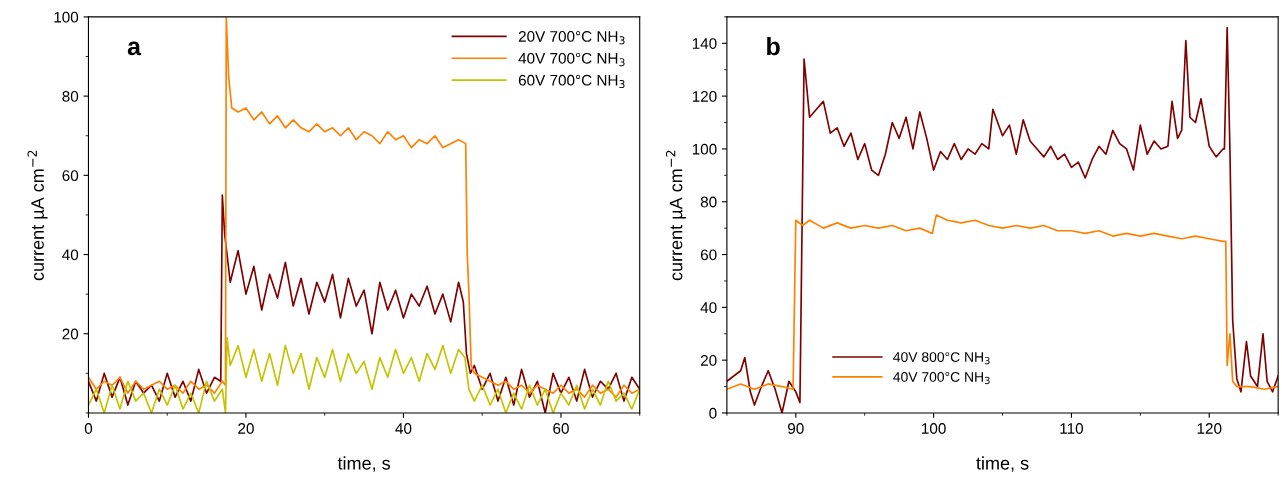 This screenshot has width=1282, height=483. Describe the element at coordinates (713, 413) in the screenshot. I see `y-tick-label: 0` at that location.